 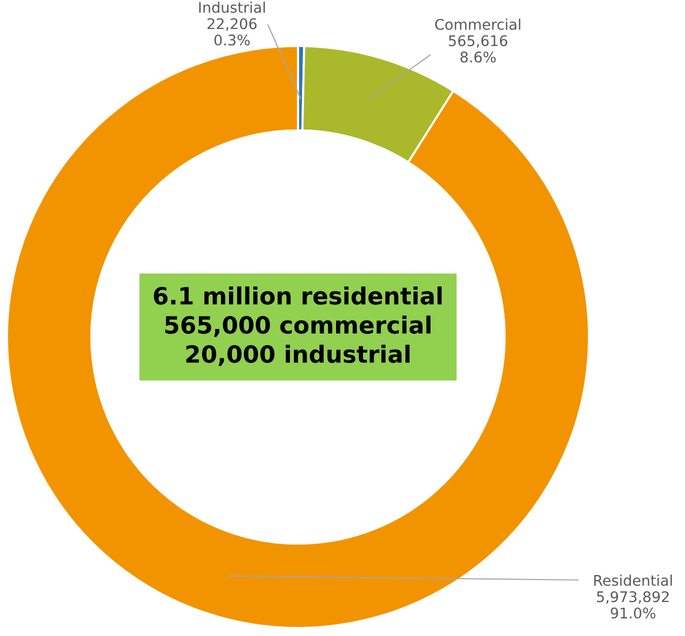 I want to click on data-label: 22,206 0.3%, so click(x=232, y=32).